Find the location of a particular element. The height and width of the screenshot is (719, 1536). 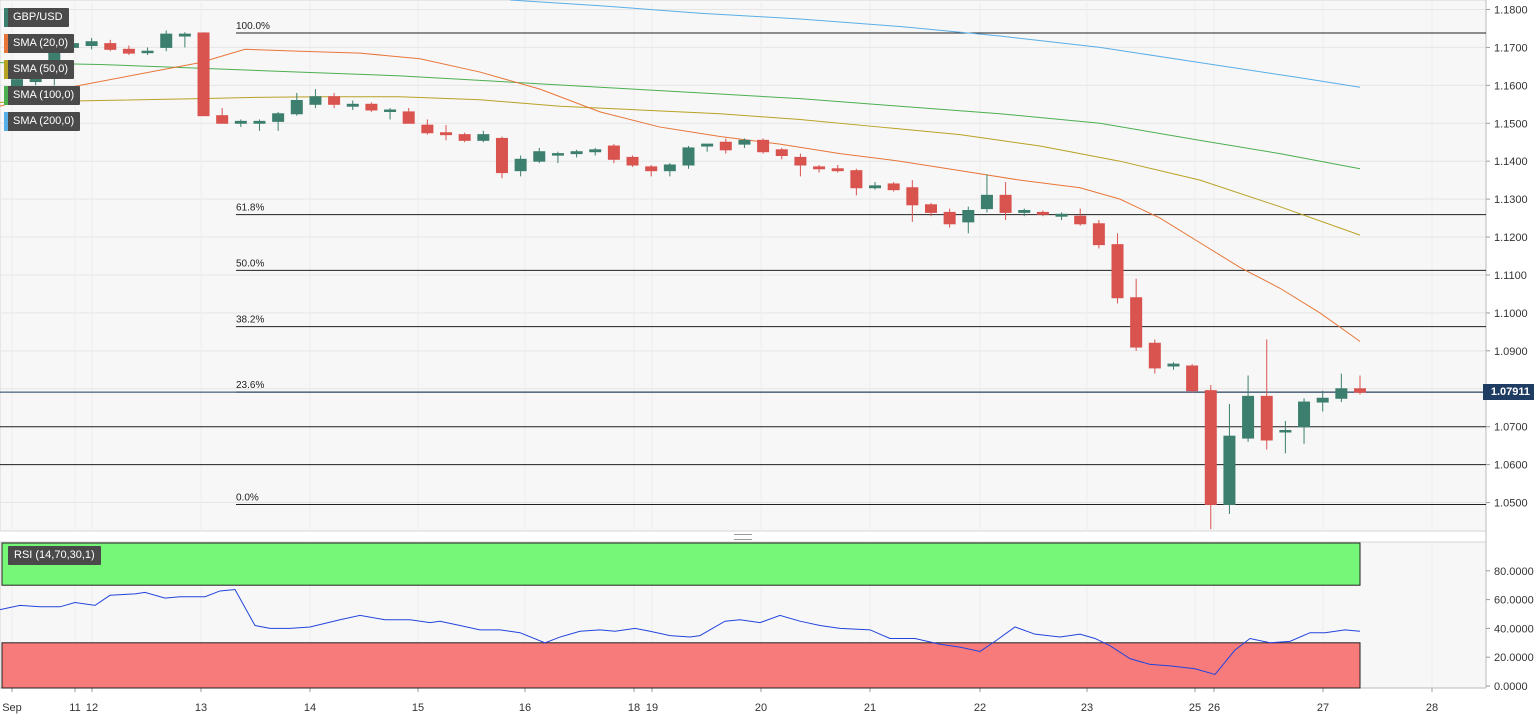

fib-level-label: 100.0% is located at coordinates (253, 26).